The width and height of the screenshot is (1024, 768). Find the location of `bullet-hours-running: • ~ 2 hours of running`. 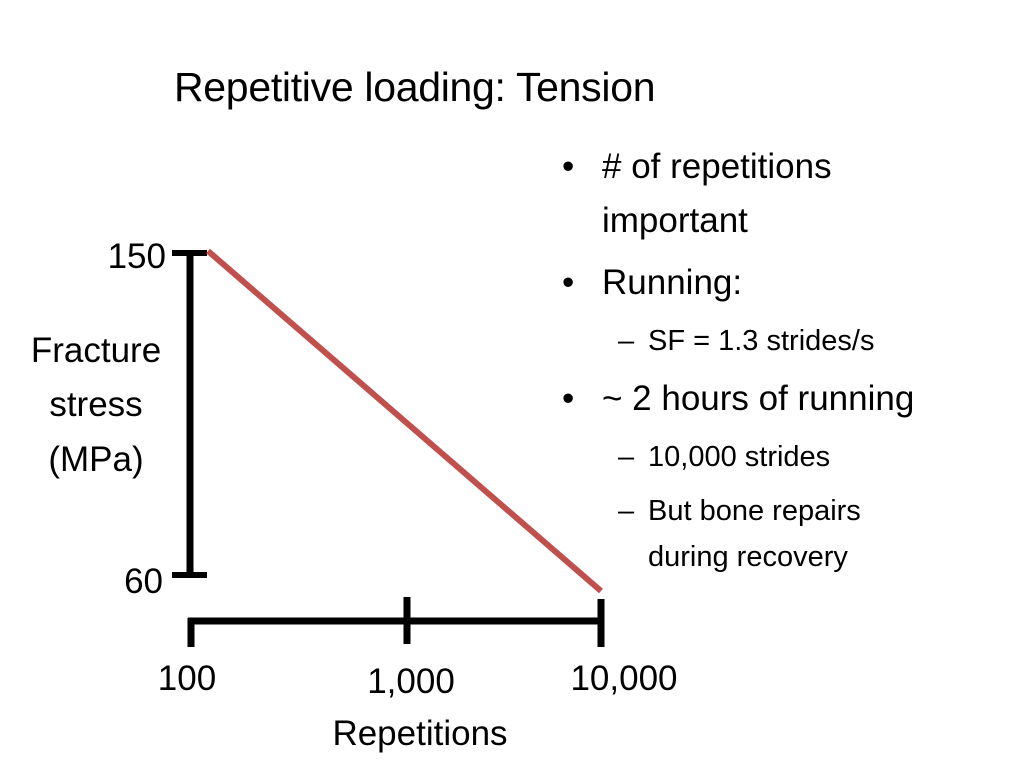

bullet-hours-running: • ~ 2 hours of running is located at coordinates (778, 399).